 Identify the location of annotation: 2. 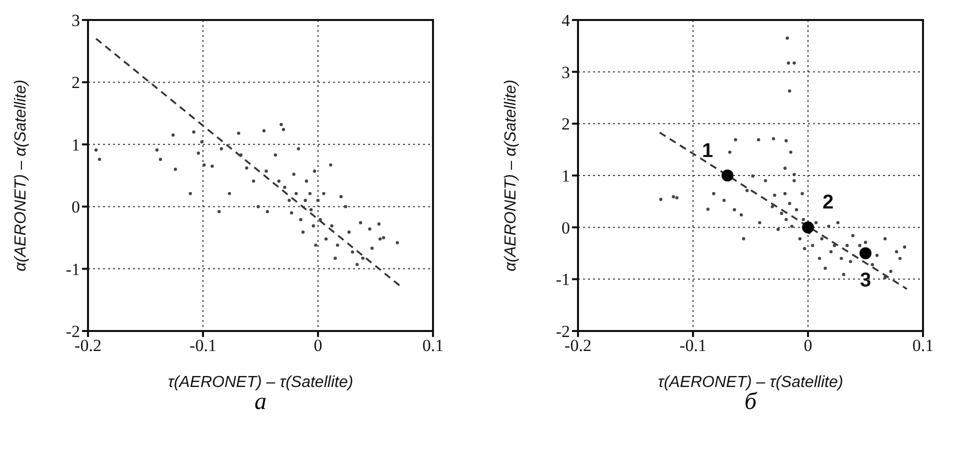
(828, 203).